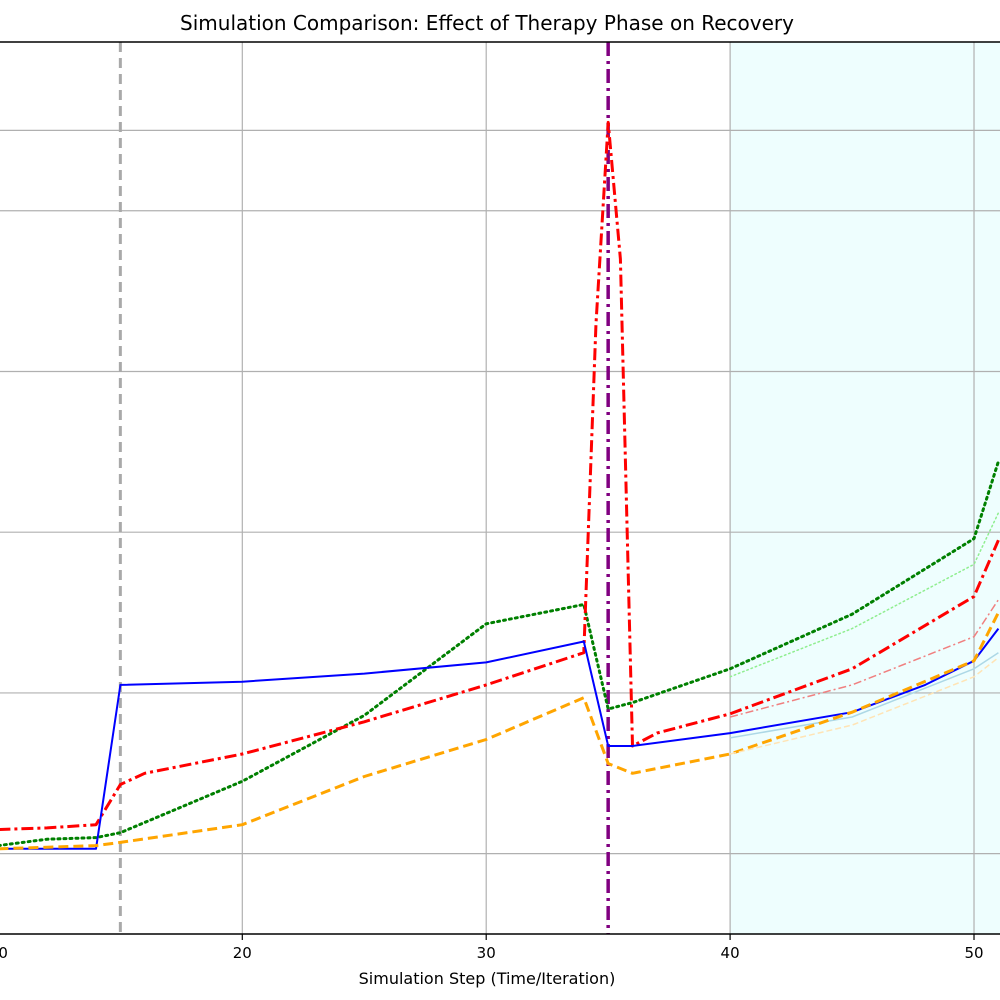 This screenshot has width=1000, height=1000. What do you see at coordinates (487, 978) in the screenshot?
I see `x-axis-label: Simulation Step (Time/Iteration)` at bounding box center [487, 978].